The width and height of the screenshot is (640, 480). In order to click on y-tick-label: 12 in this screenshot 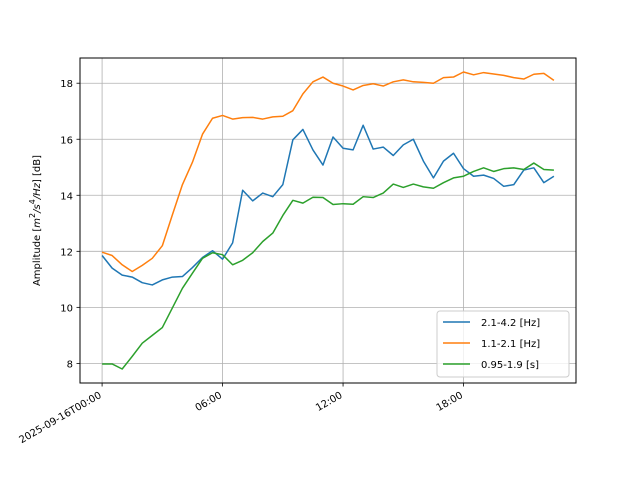, I will do `click(66, 252)`.